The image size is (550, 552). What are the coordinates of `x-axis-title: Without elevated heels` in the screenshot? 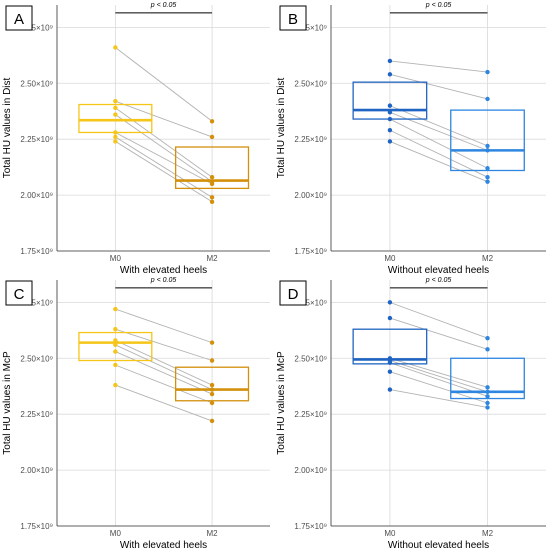 It's located at (438, 270).